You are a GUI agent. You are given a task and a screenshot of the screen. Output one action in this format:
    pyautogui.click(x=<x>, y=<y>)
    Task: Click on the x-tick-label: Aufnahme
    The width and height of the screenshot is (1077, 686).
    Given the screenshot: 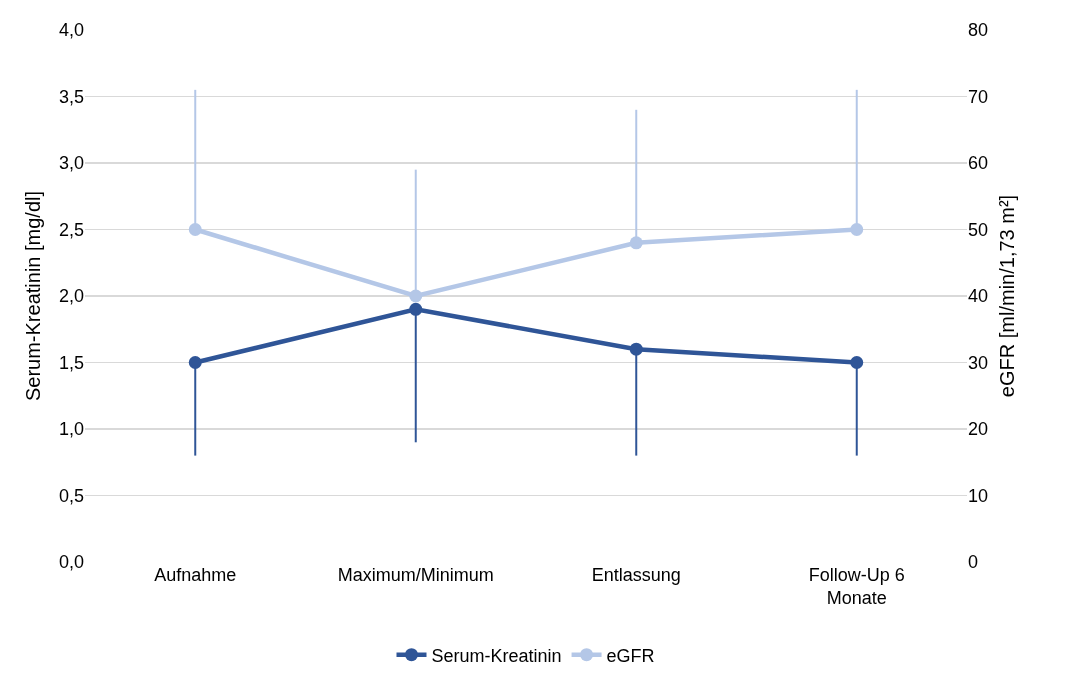 What is the action you would take?
    pyautogui.click(x=195, y=575)
    